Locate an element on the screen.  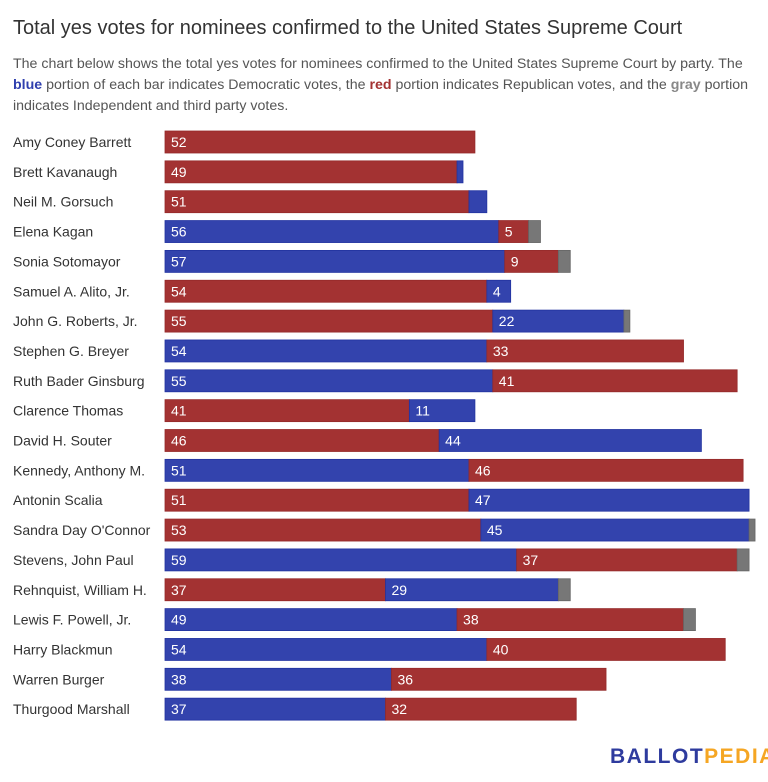
data-label: 56 is located at coordinates (179, 232).